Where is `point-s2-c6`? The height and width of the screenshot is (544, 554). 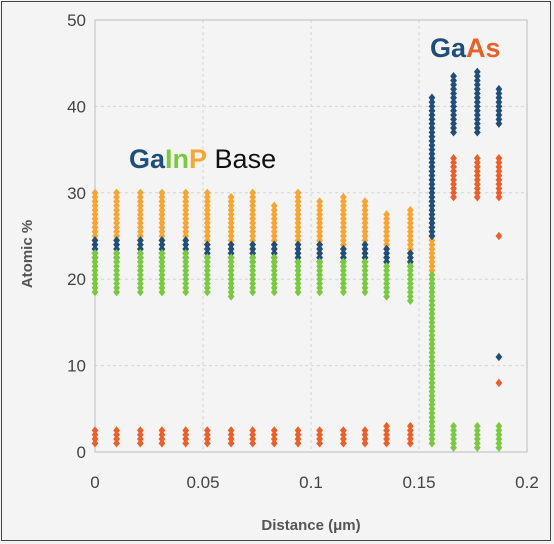 point-s2-c6 is located at coordinates (231, 257).